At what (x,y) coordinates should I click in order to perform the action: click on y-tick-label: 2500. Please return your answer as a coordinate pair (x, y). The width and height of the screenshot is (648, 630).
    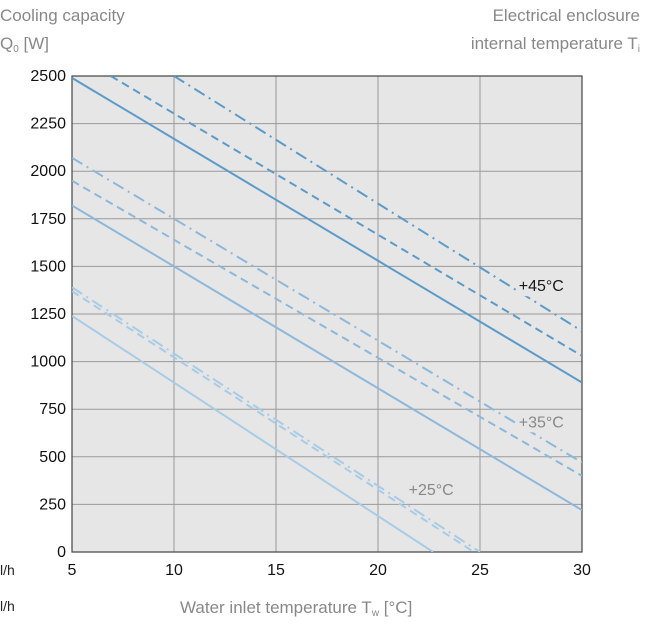
    Looking at the image, I should click on (48, 76).